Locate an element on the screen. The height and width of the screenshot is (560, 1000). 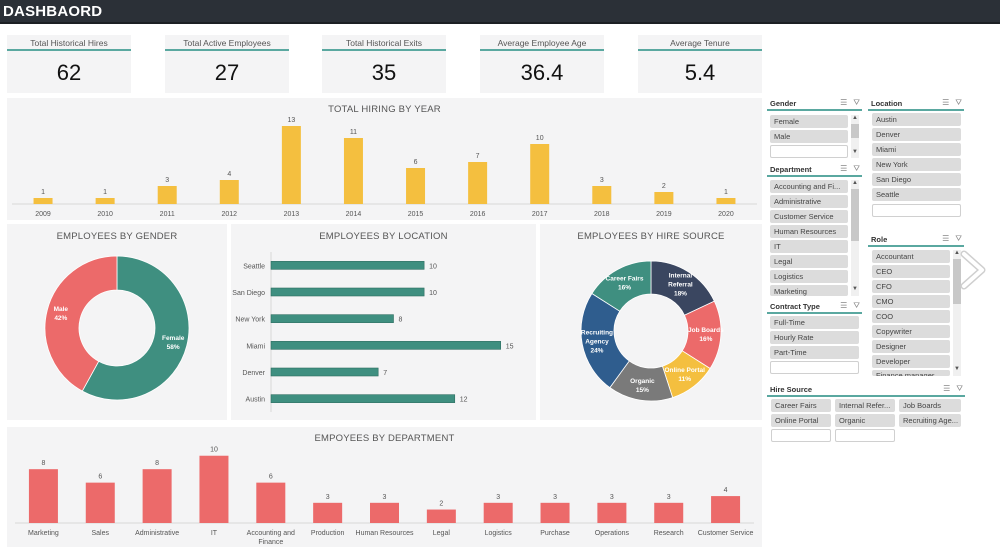
slicer-item: Developer is located at coordinates (911, 361).